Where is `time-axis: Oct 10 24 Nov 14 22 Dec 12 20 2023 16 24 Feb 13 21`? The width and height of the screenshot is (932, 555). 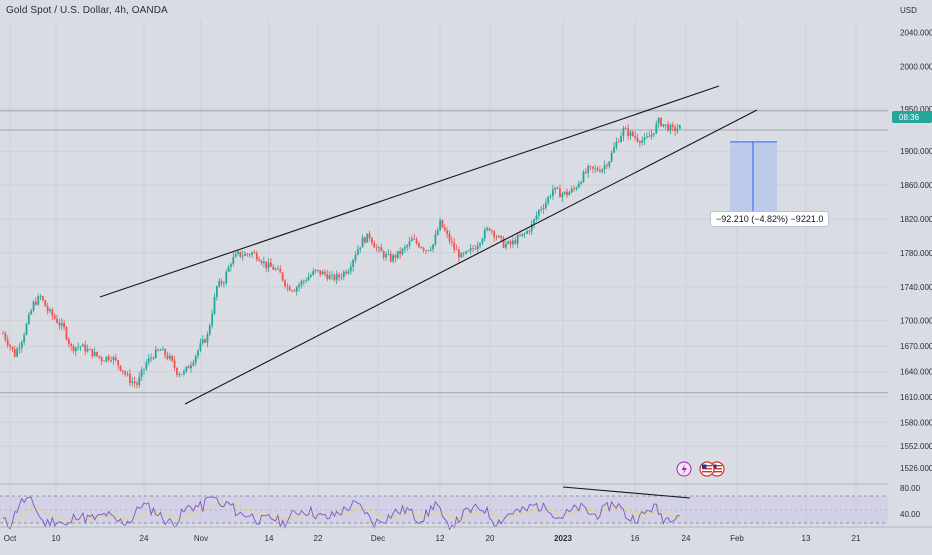
time-axis: Oct 10 24 Nov 14 22 Dec 12 20 2023 16 24 Feb 13 21 is located at coordinates (466, 534).